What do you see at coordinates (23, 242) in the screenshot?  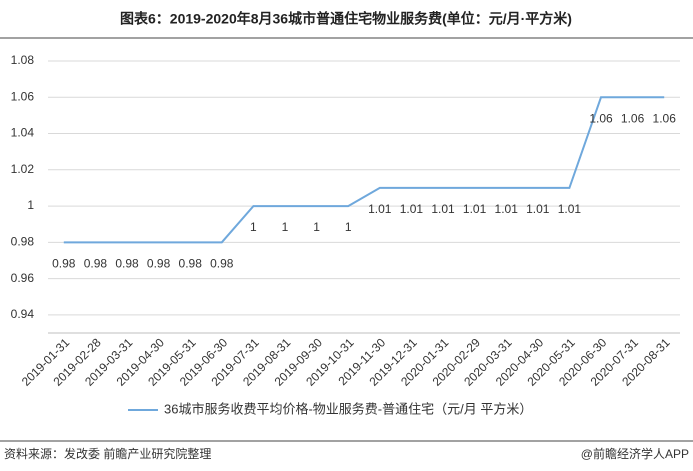 I see `y-tick-label: 0.98` at bounding box center [23, 242].